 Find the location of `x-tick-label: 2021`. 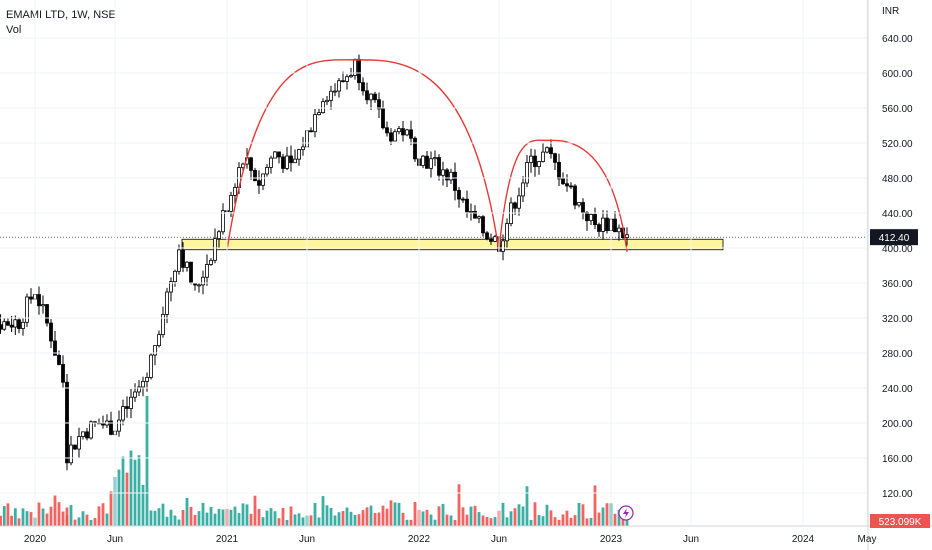

x-tick-label: 2021 is located at coordinates (227, 539).